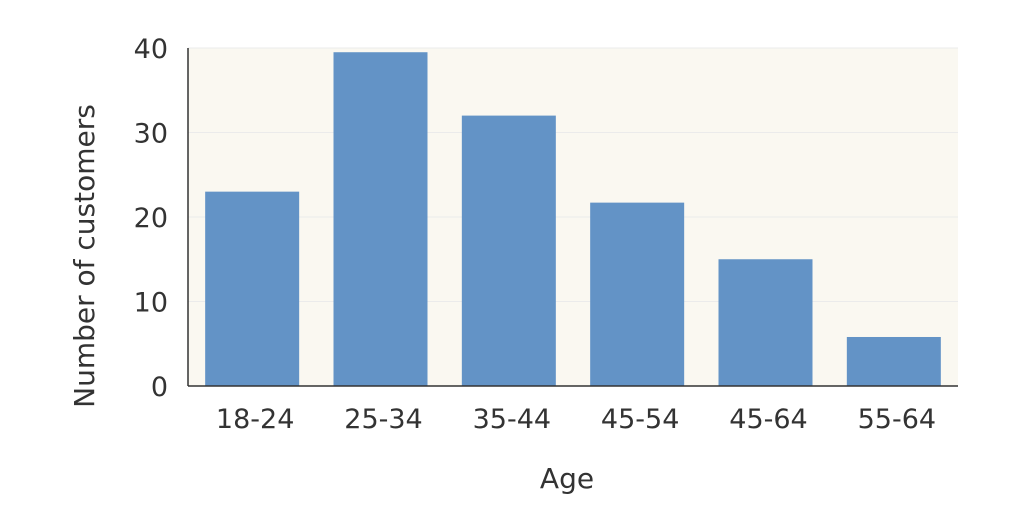 Image resolution: width=1024 pixels, height=526 pixels. Describe the element at coordinates (151, 134) in the screenshot. I see `y-tick-label: 30` at that location.